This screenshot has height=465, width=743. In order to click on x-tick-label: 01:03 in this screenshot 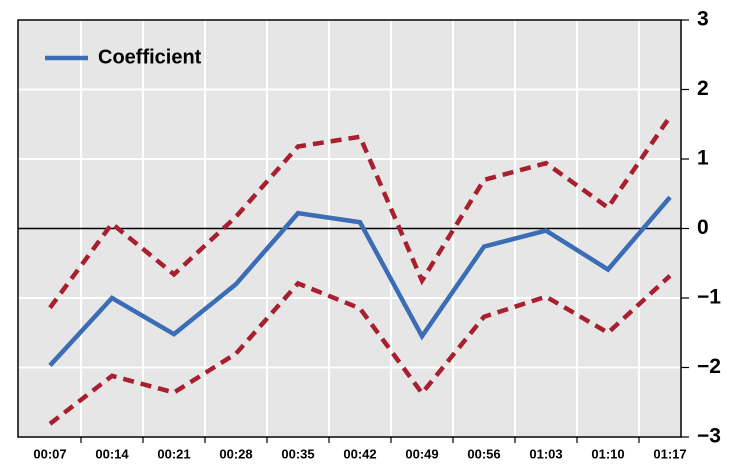, I will do `click(545, 453)`.